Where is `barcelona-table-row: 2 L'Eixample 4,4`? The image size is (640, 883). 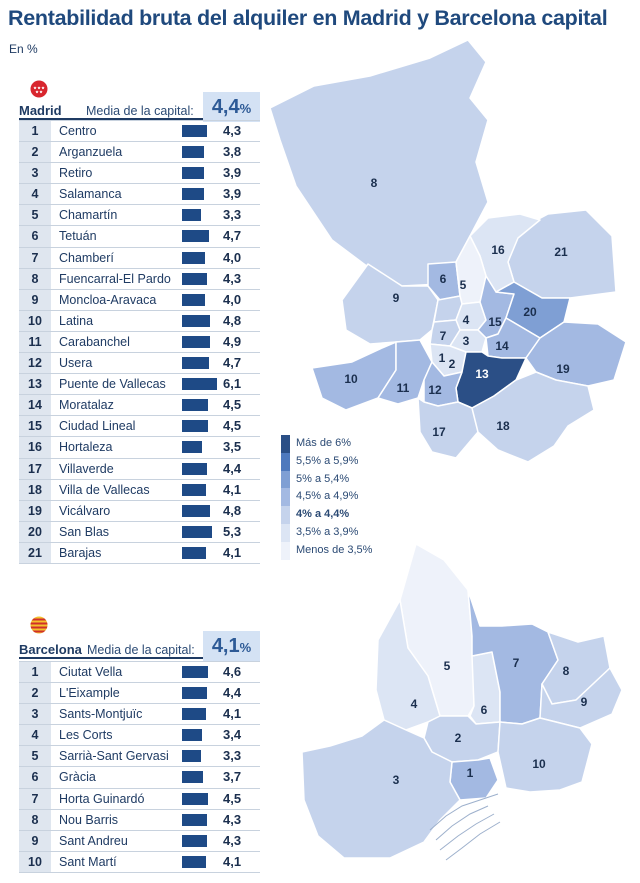
barcelona-table-row: 2 L'Eixample 4,4 is located at coordinates (139, 693).